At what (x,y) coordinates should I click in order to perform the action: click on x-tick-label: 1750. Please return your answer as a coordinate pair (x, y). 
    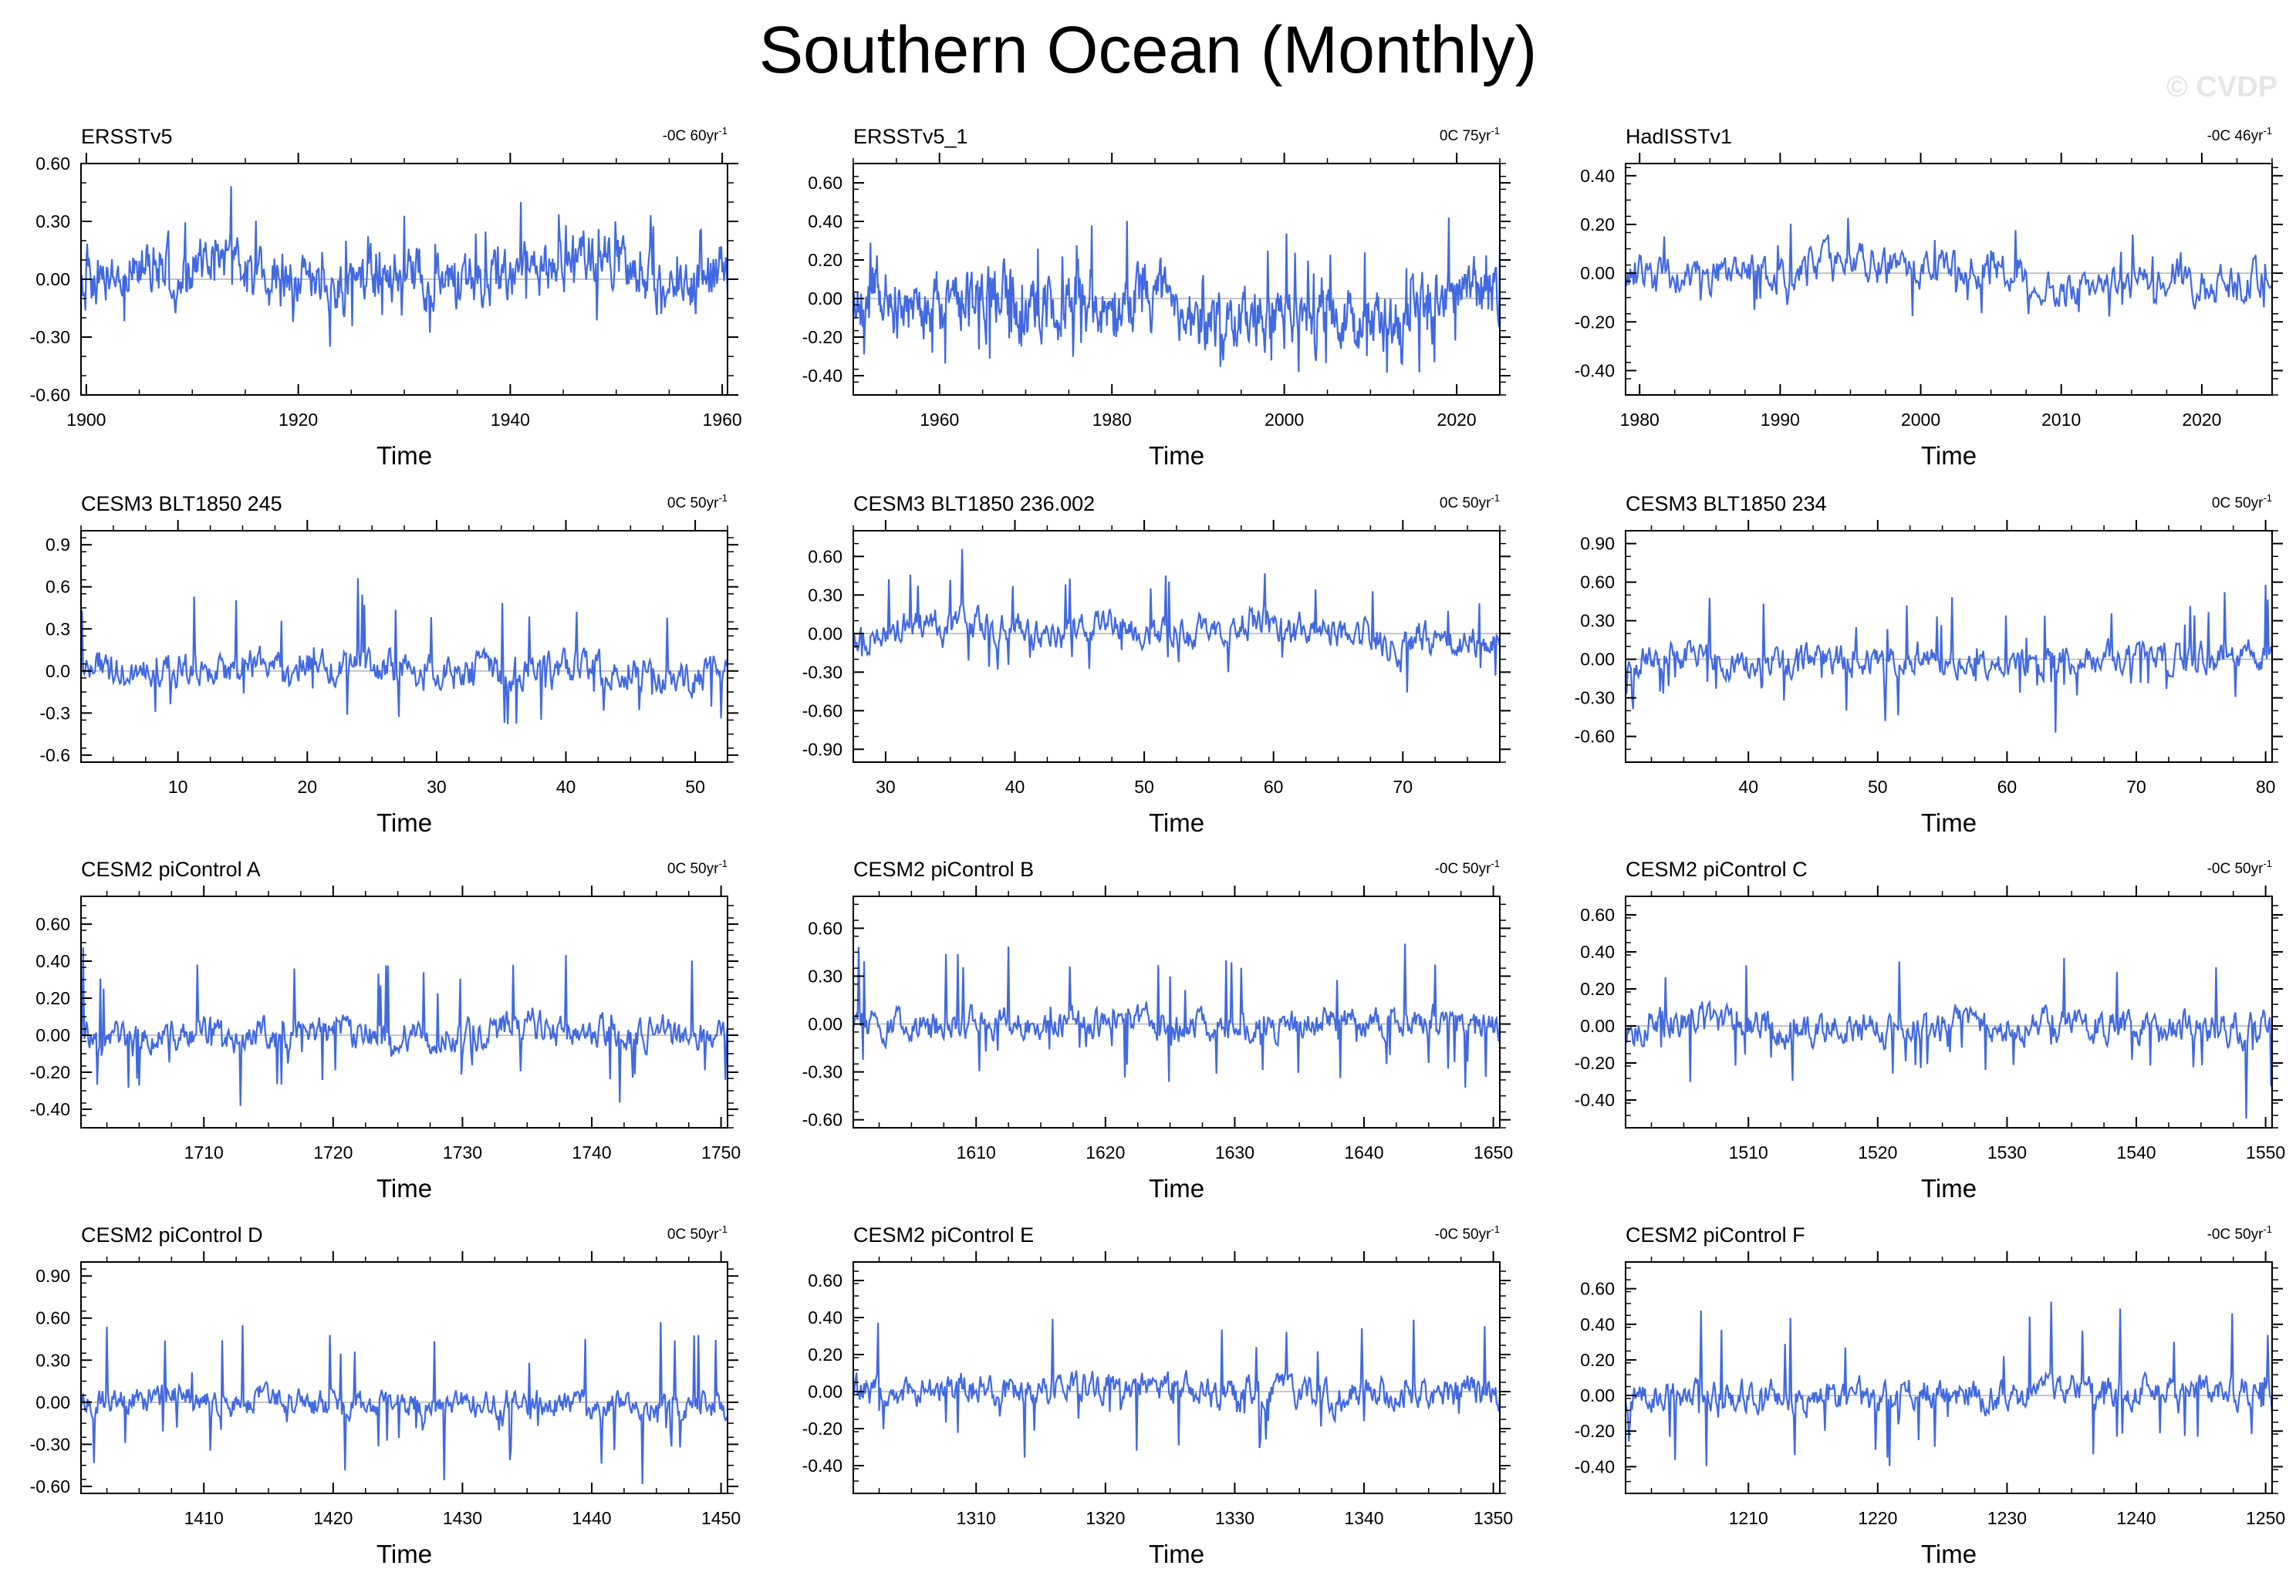
    Looking at the image, I should click on (721, 1152).